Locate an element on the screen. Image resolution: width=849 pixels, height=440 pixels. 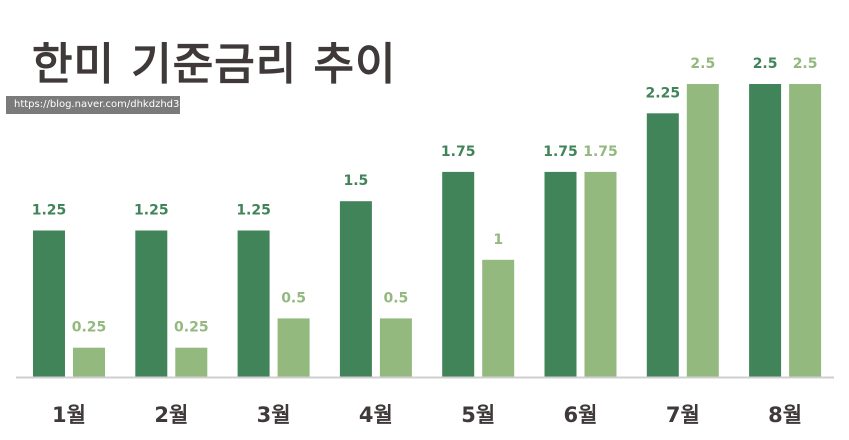
data-label-series1-5: 1.75 is located at coordinates (458, 152).